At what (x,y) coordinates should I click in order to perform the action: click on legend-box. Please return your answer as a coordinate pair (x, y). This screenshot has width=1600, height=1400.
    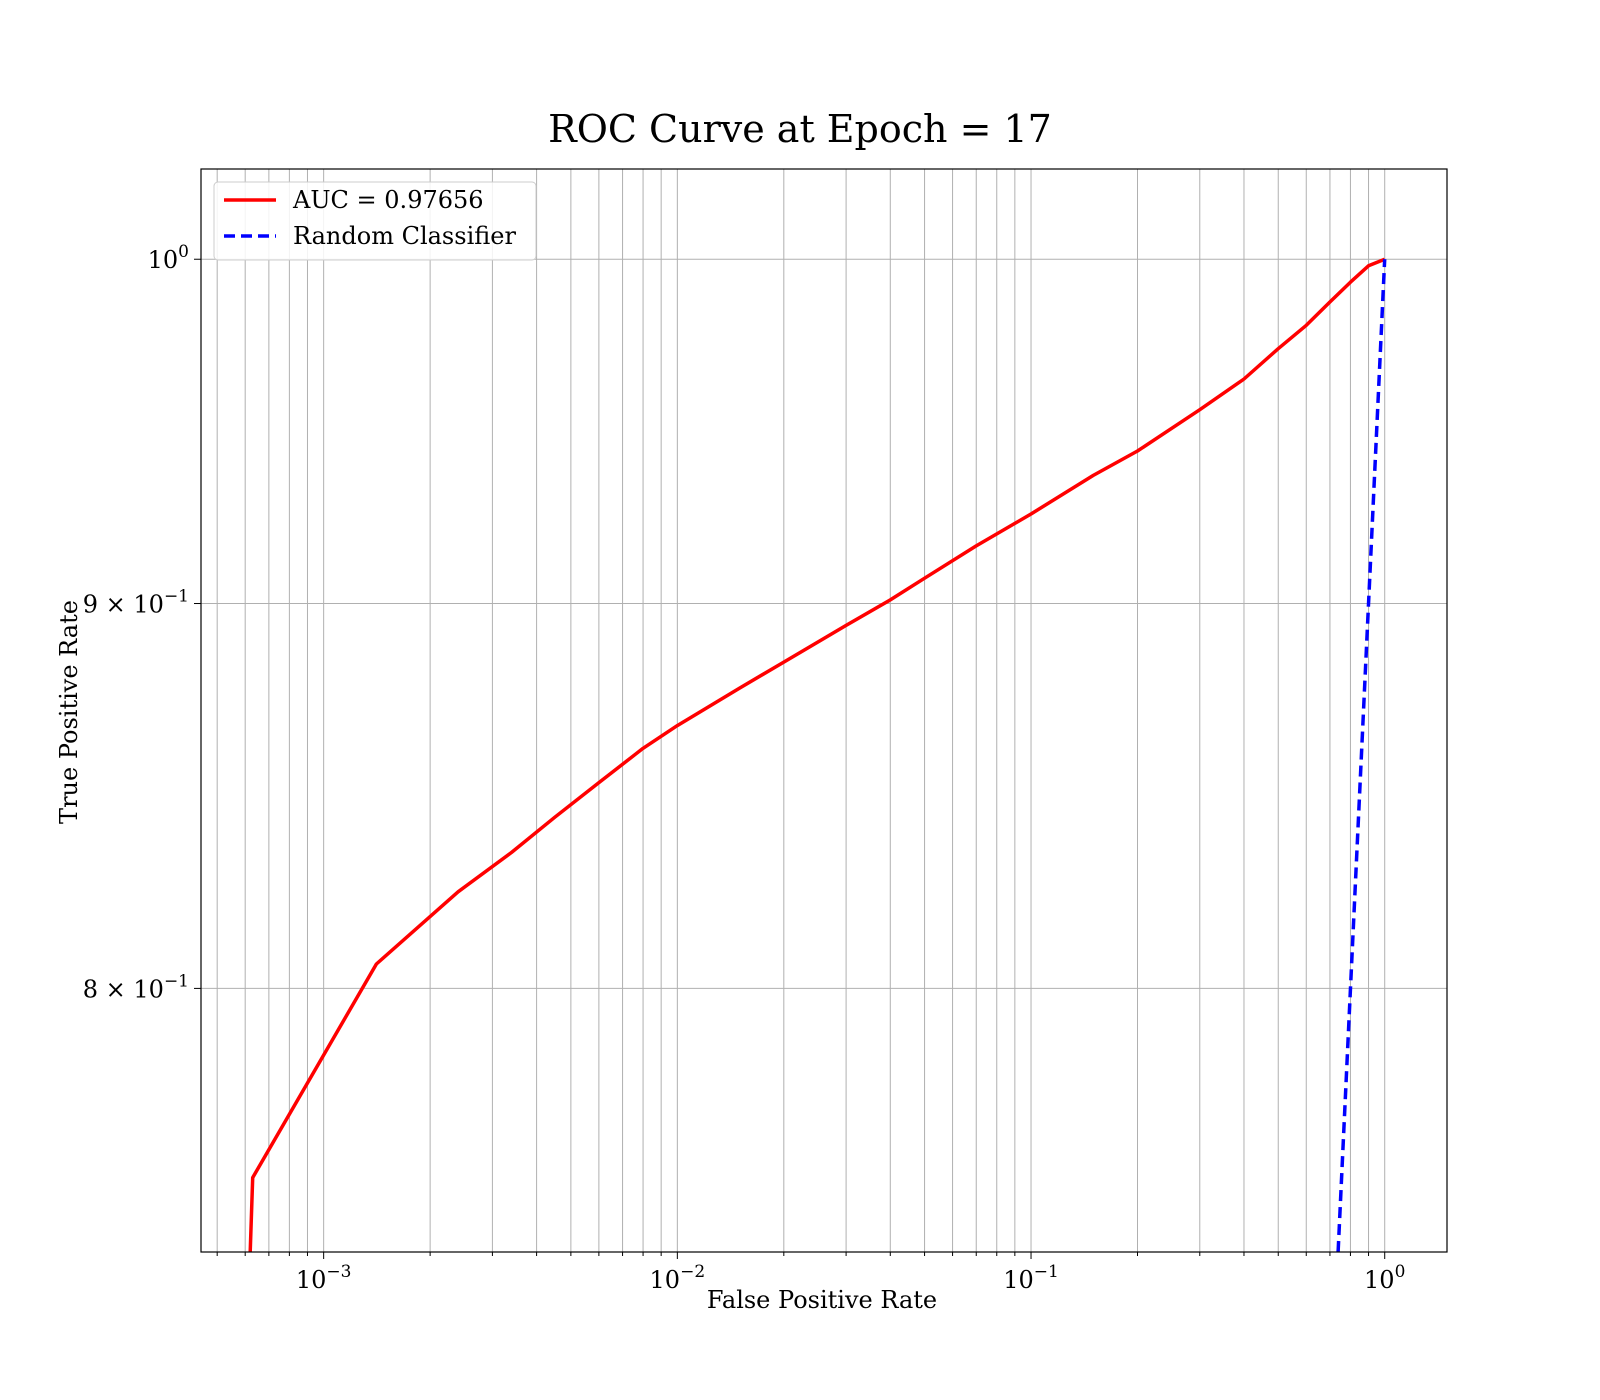
    Looking at the image, I should click on (375, 221).